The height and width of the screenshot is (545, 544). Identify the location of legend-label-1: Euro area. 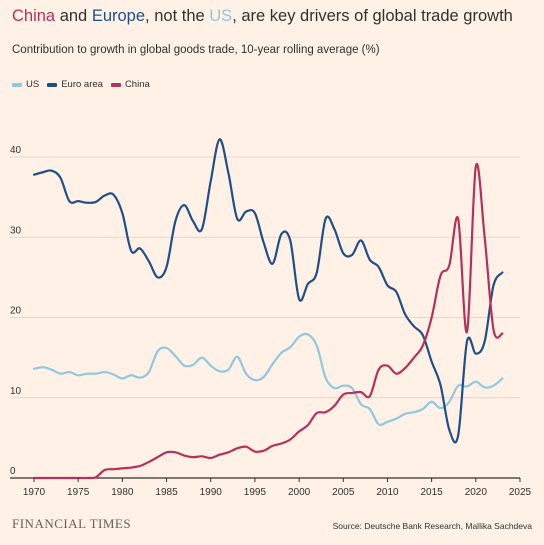
(82, 84).